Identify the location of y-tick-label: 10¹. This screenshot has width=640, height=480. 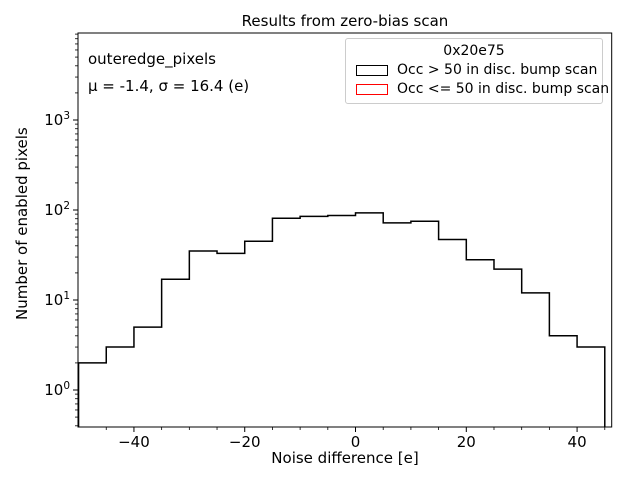
(57, 299).